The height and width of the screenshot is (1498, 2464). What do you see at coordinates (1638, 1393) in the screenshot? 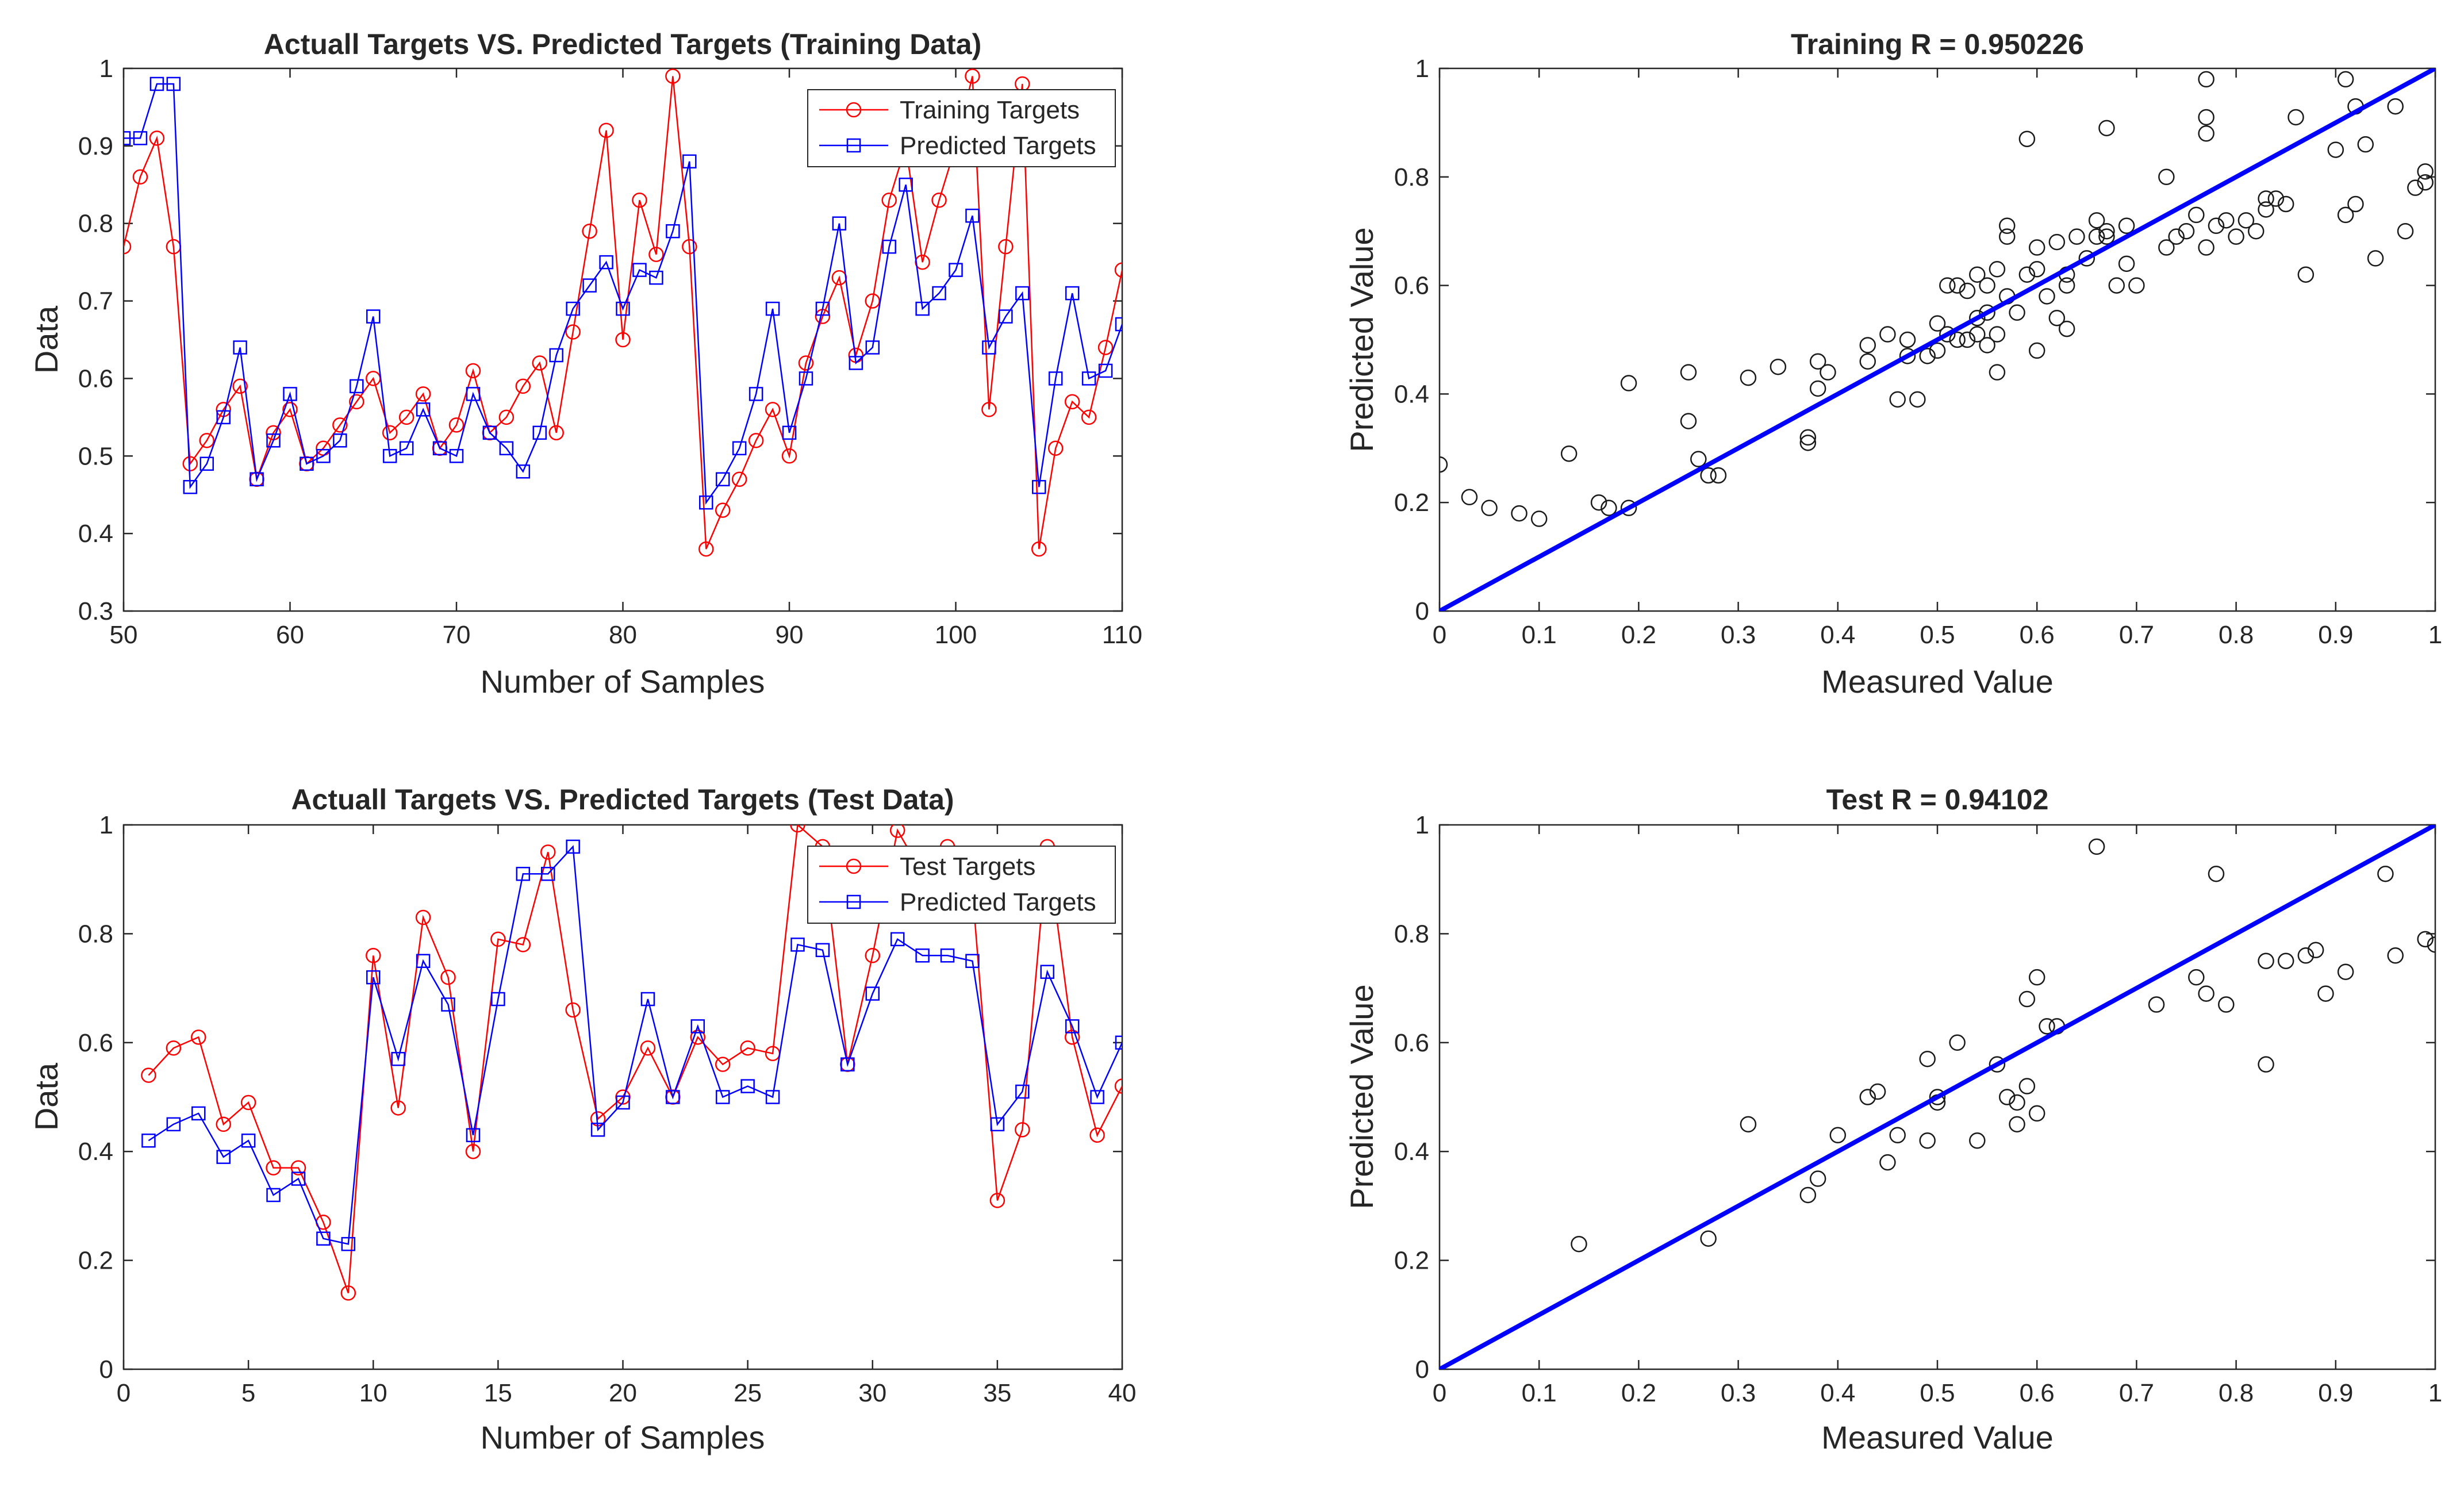
I see `x-tick-label: 0.2` at bounding box center [1638, 1393].